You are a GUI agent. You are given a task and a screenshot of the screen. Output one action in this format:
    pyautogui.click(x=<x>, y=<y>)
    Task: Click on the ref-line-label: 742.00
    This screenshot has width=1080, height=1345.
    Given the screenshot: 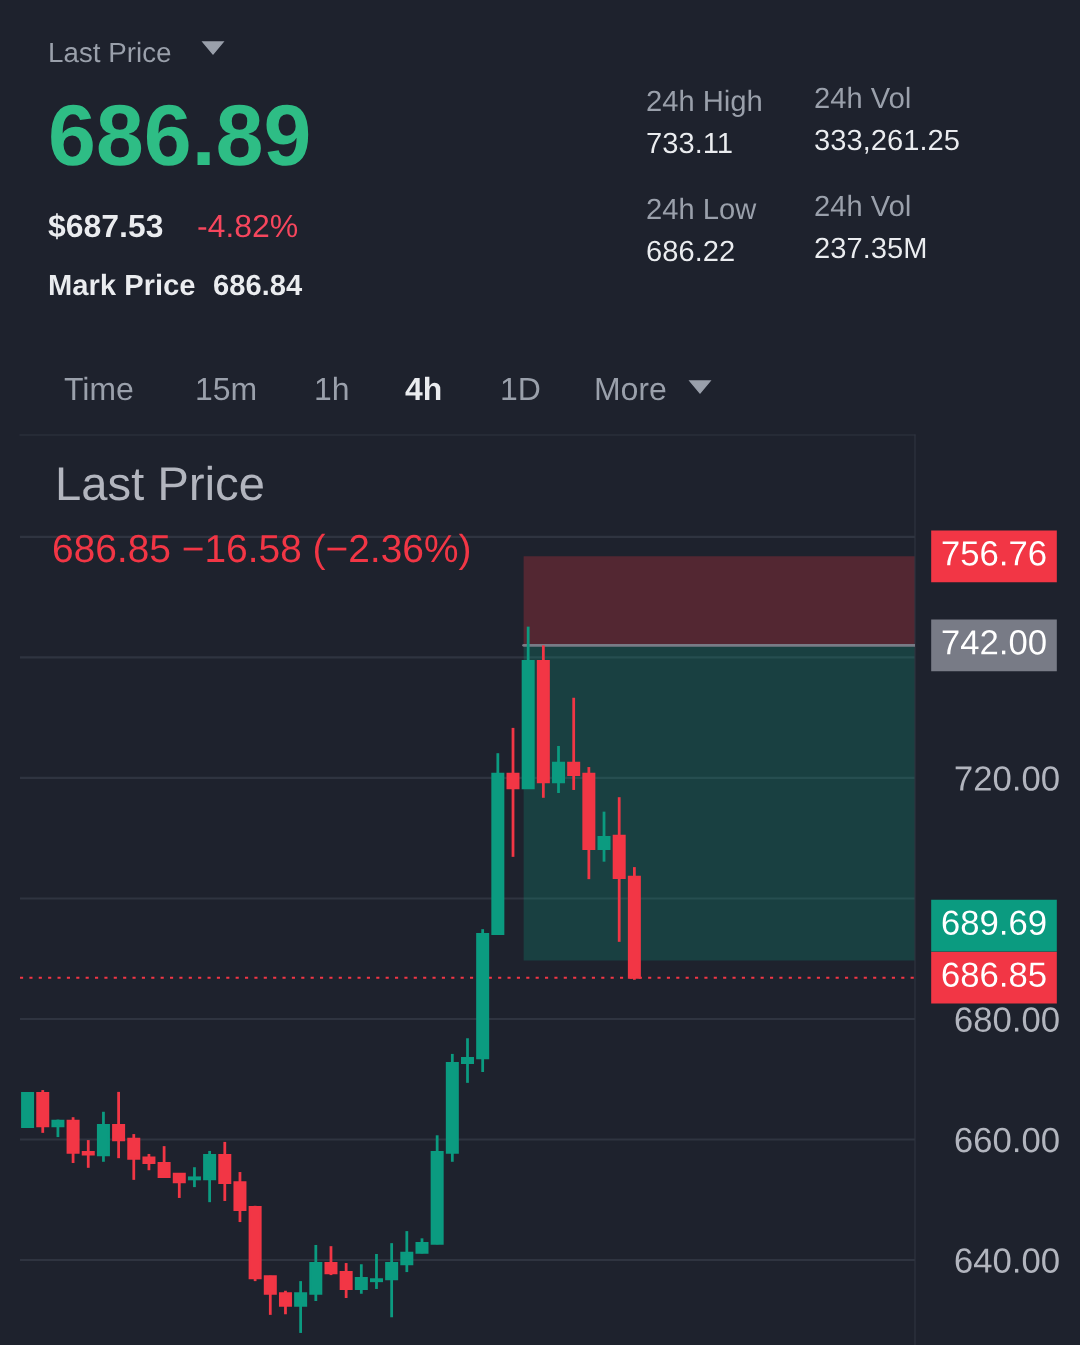 What is the action you would take?
    pyautogui.click(x=994, y=642)
    